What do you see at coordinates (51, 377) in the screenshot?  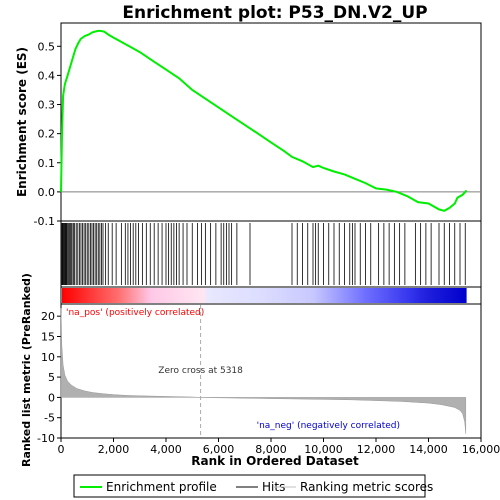 I see `metric-y-tick-label: 5` at bounding box center [51, 377].